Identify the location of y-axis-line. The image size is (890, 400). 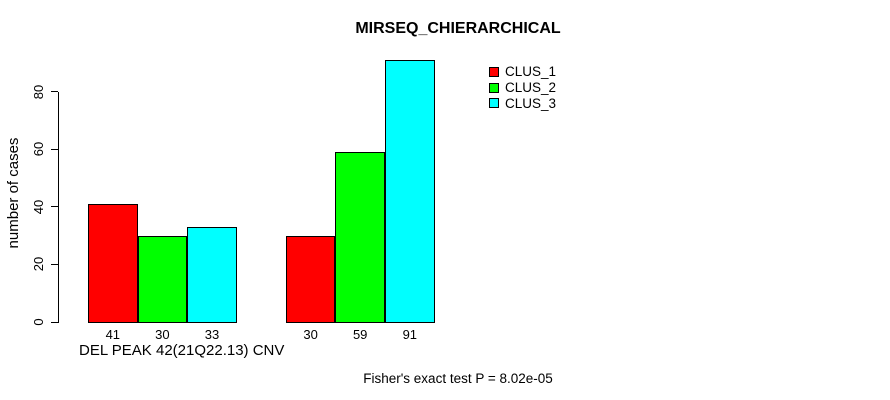
(58, 207).